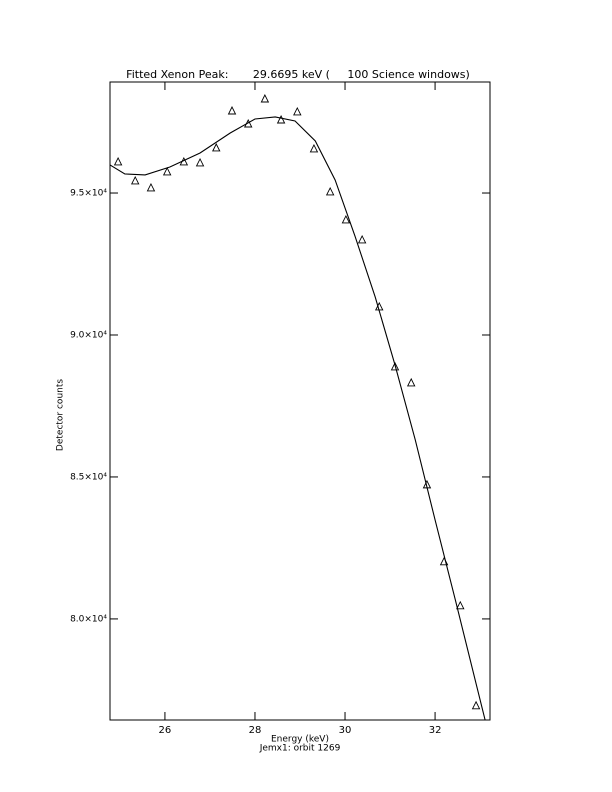 Image resolution: width=612 pixels, height=792 pixels. What do you see at coordinates (61, 415) in the screenshot?
I see `y-axis-label: Detector counts` at bounding box center [61, 415].